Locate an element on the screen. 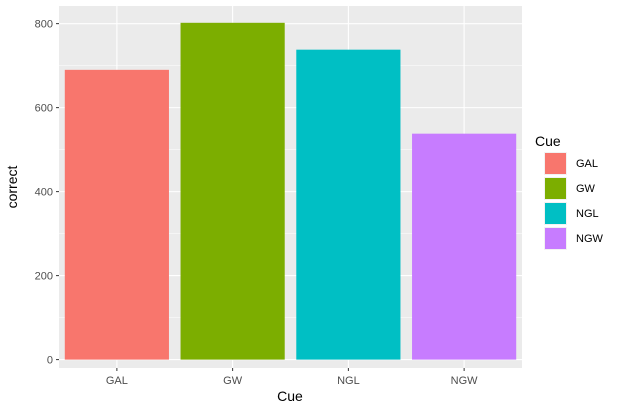 This screenshot has width=619, height=413. x-tick-label: GAL is located at coordinates (117, 381).